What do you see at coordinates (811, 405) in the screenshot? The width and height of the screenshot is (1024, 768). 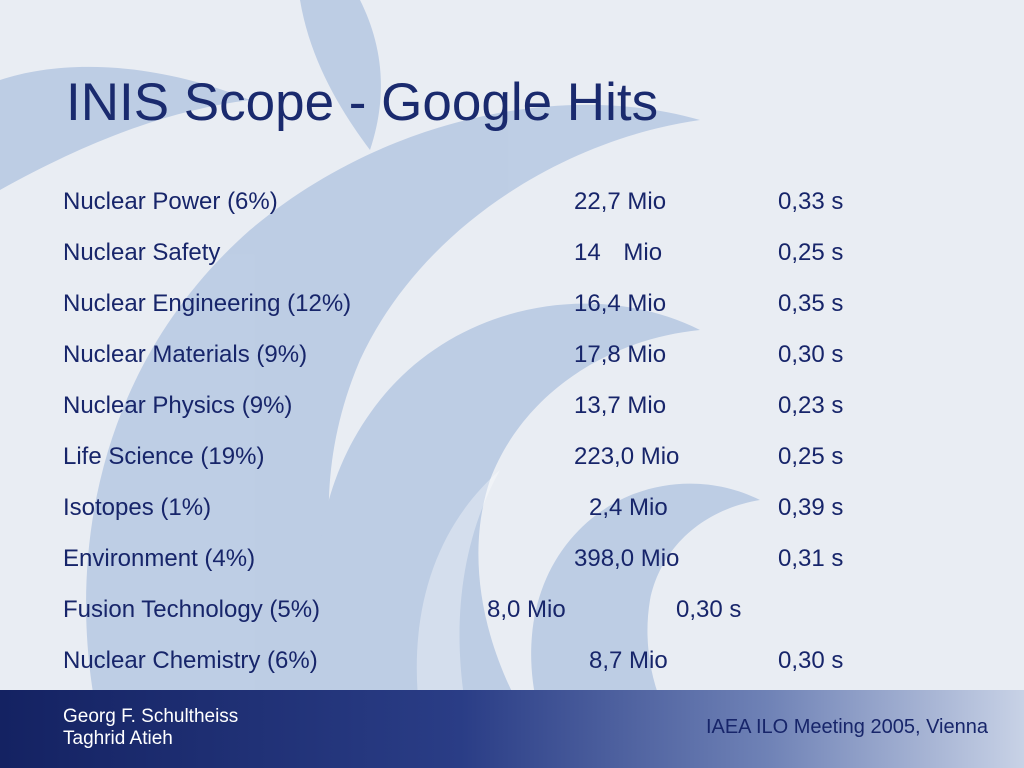 I see `query-time: 0,23 s` at bounding box center [811, 405].